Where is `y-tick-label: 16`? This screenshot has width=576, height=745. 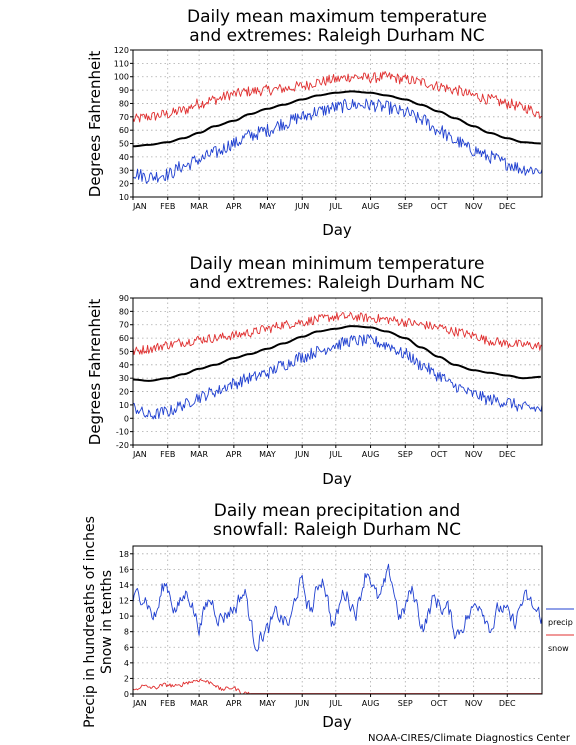 y-tick-label: 16 is located at coordinates (124, 569).